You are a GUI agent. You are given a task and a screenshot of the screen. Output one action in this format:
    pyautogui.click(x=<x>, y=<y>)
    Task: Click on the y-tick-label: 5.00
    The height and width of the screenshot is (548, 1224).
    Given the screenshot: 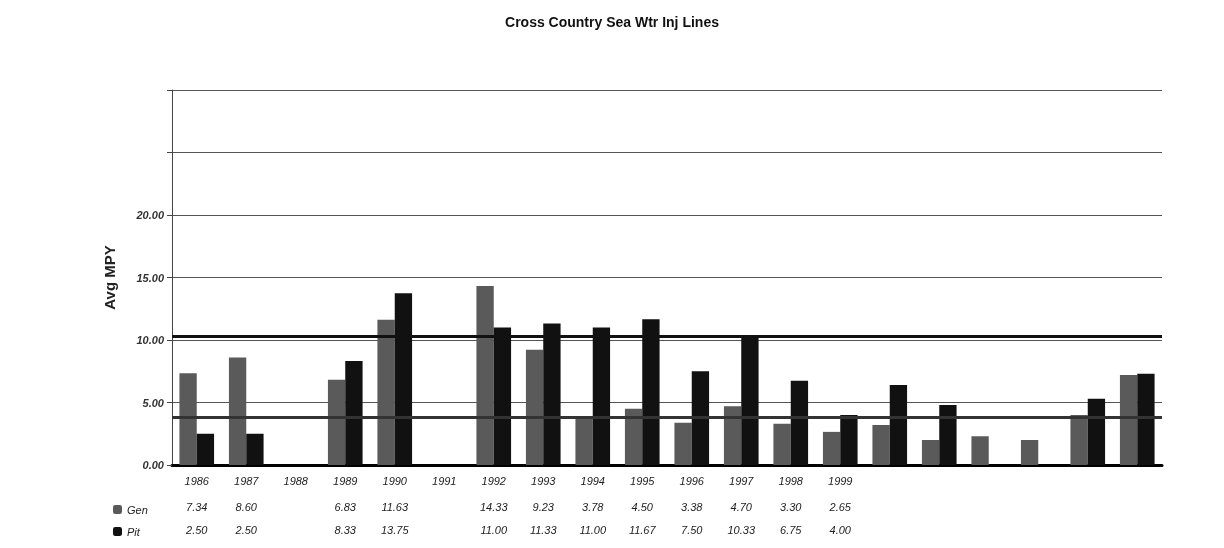 What is the action you would take?
    pyautogui.click(x=153, y=402)
    